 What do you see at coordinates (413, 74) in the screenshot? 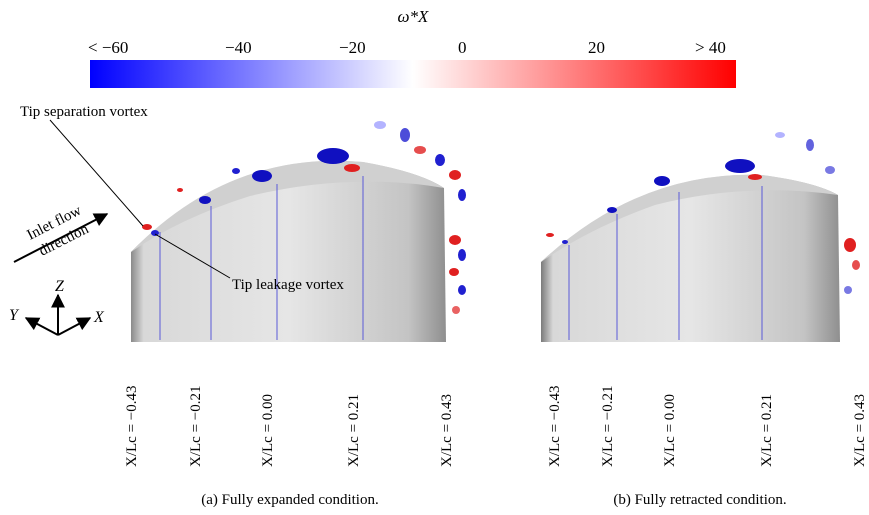
I see `colorbar-gradient` at bounding box center [413, 74].